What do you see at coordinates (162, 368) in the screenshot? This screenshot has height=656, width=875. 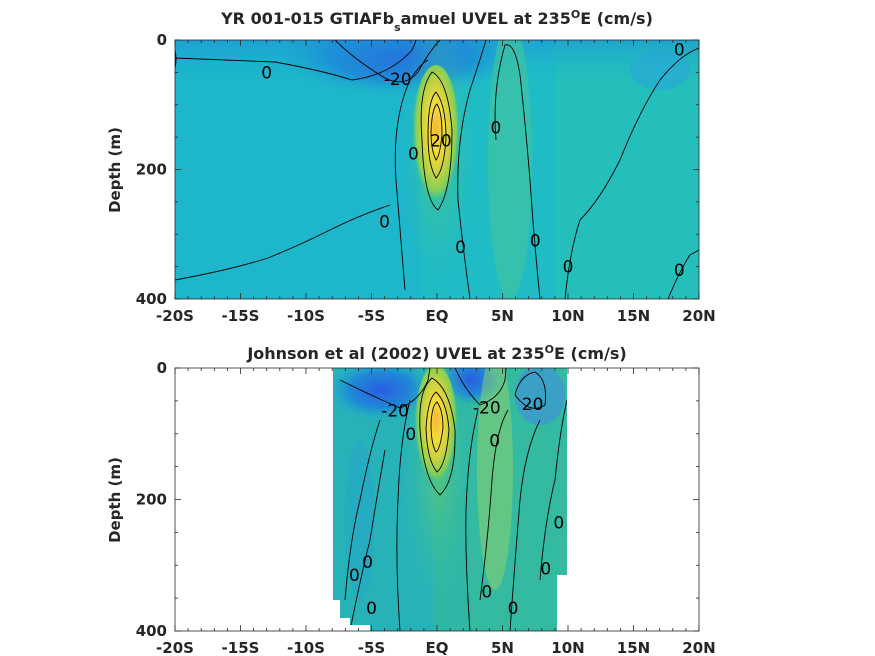 I see `bottom-y-tick-label: 0` at bounding box center [162, 368].